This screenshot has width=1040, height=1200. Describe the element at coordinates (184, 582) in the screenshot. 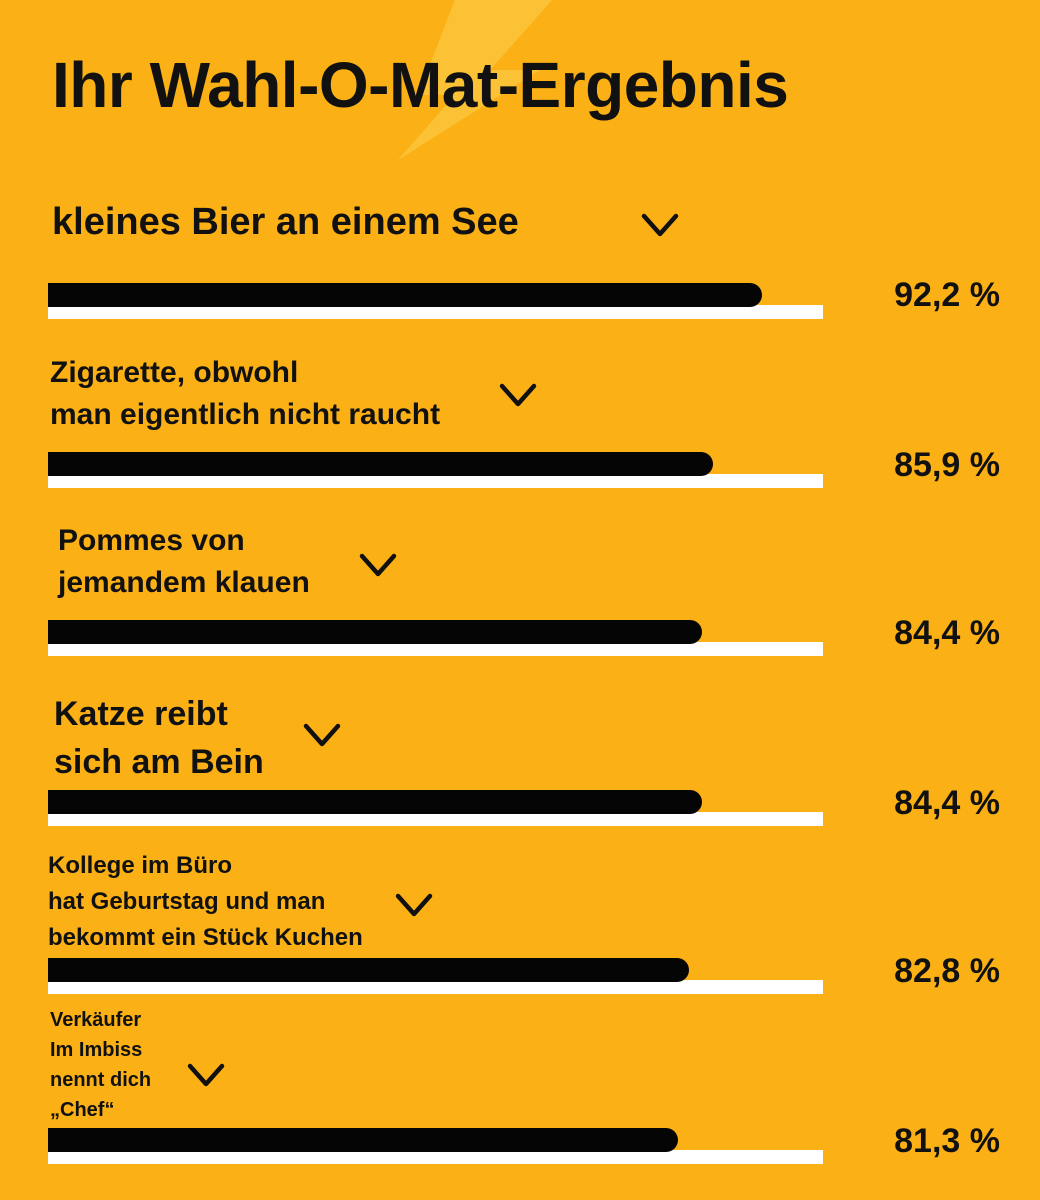

I see `result-label-line: jemandem klauen` at that location.